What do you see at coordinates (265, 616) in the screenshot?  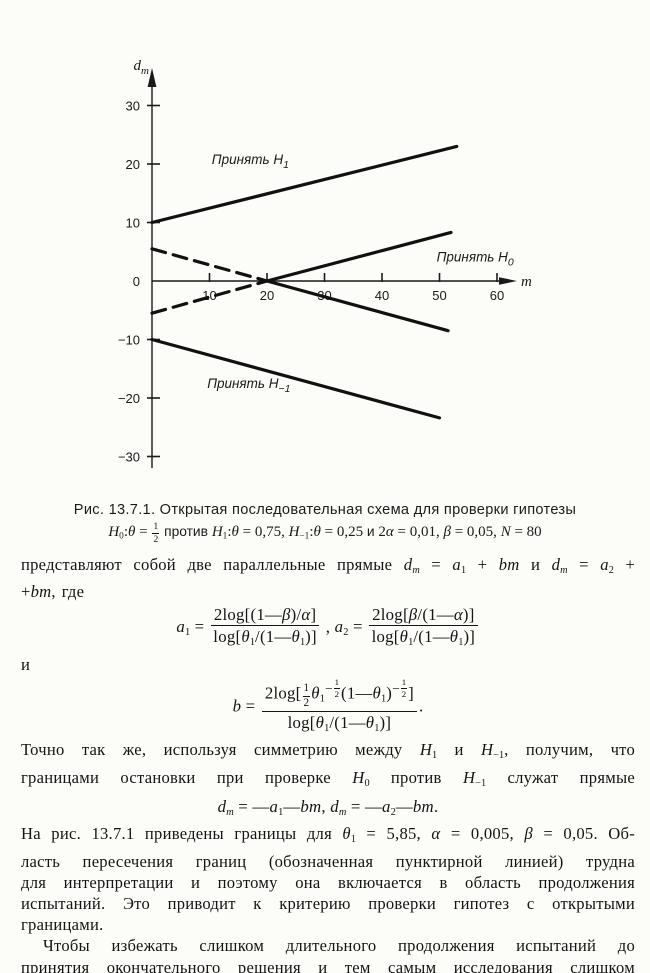 I see `equation-a1-numerator: 2log[(1—β)/α]` at bounding box center [265, 616].